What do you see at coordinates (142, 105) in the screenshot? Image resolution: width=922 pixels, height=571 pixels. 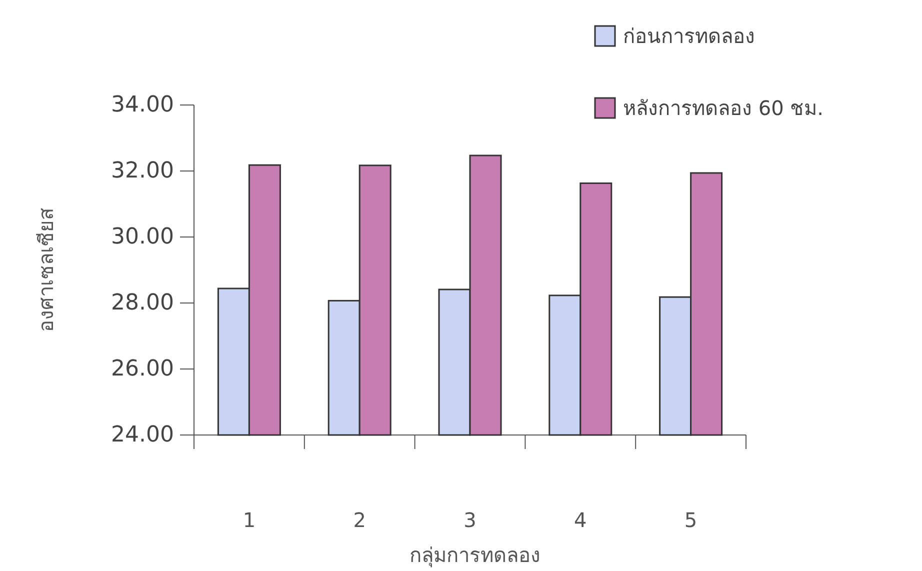 I see `y-tick-label: 34.00` at bounding box center [142, 105].